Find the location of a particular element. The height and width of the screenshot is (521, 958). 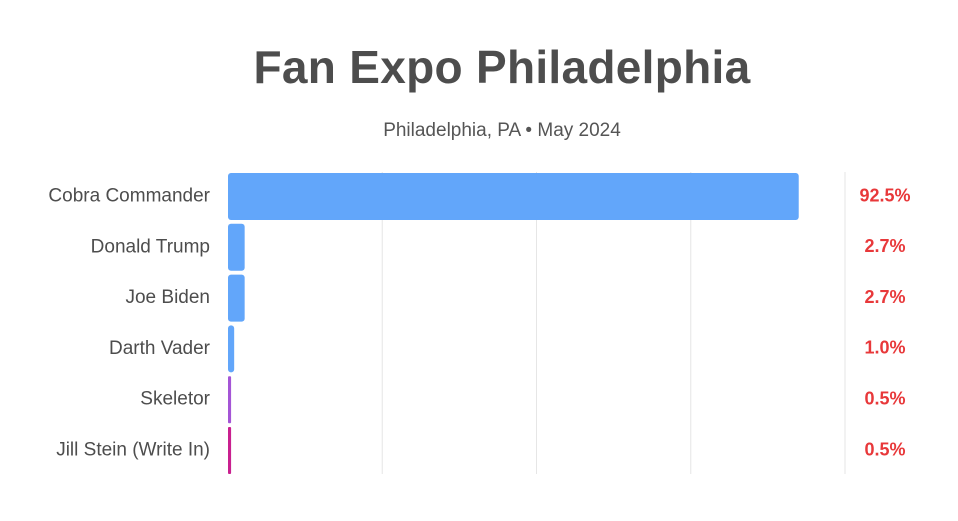

category-label-5: Skeletor is located at coordinates (175, 399).